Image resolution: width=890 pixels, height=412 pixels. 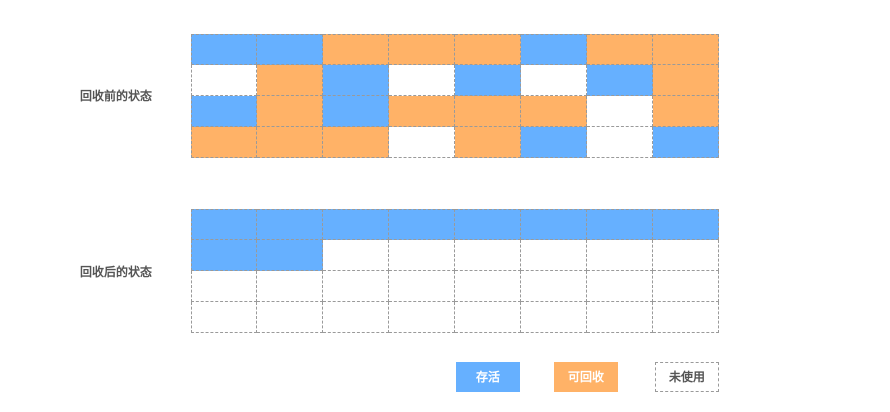 What do you see at coordinates (116, 272) in the screenshot?
I see `after-collection-label: 回收后的状态` at bounding box center [116, 272].